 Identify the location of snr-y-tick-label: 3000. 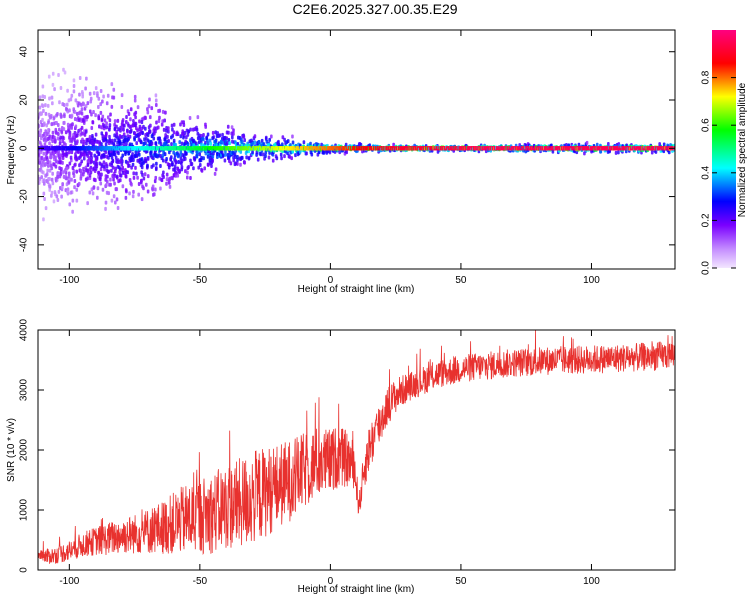
(24, 389).